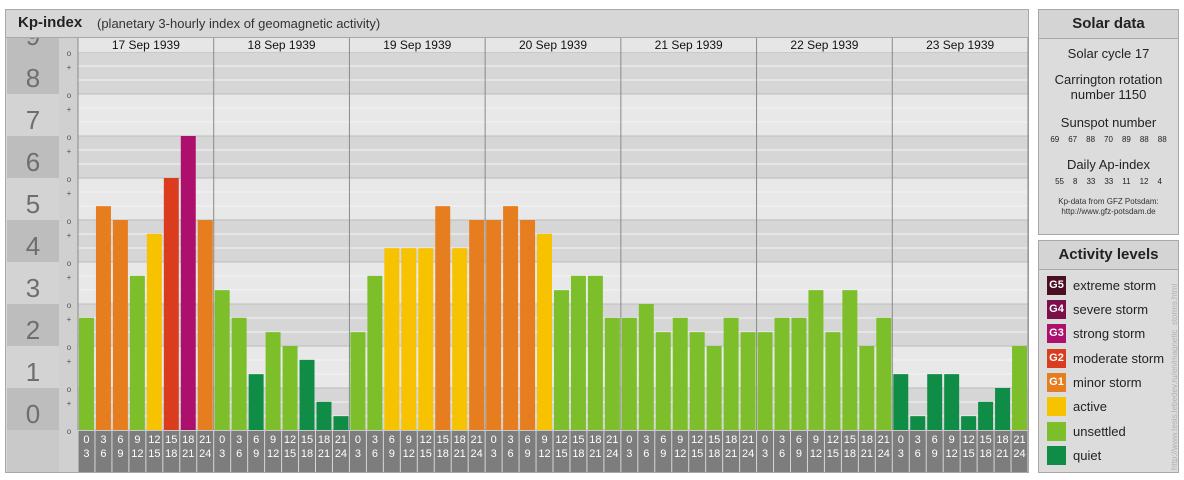  I want to click on day-label: 17 Sep 1939, so click(146, 45).